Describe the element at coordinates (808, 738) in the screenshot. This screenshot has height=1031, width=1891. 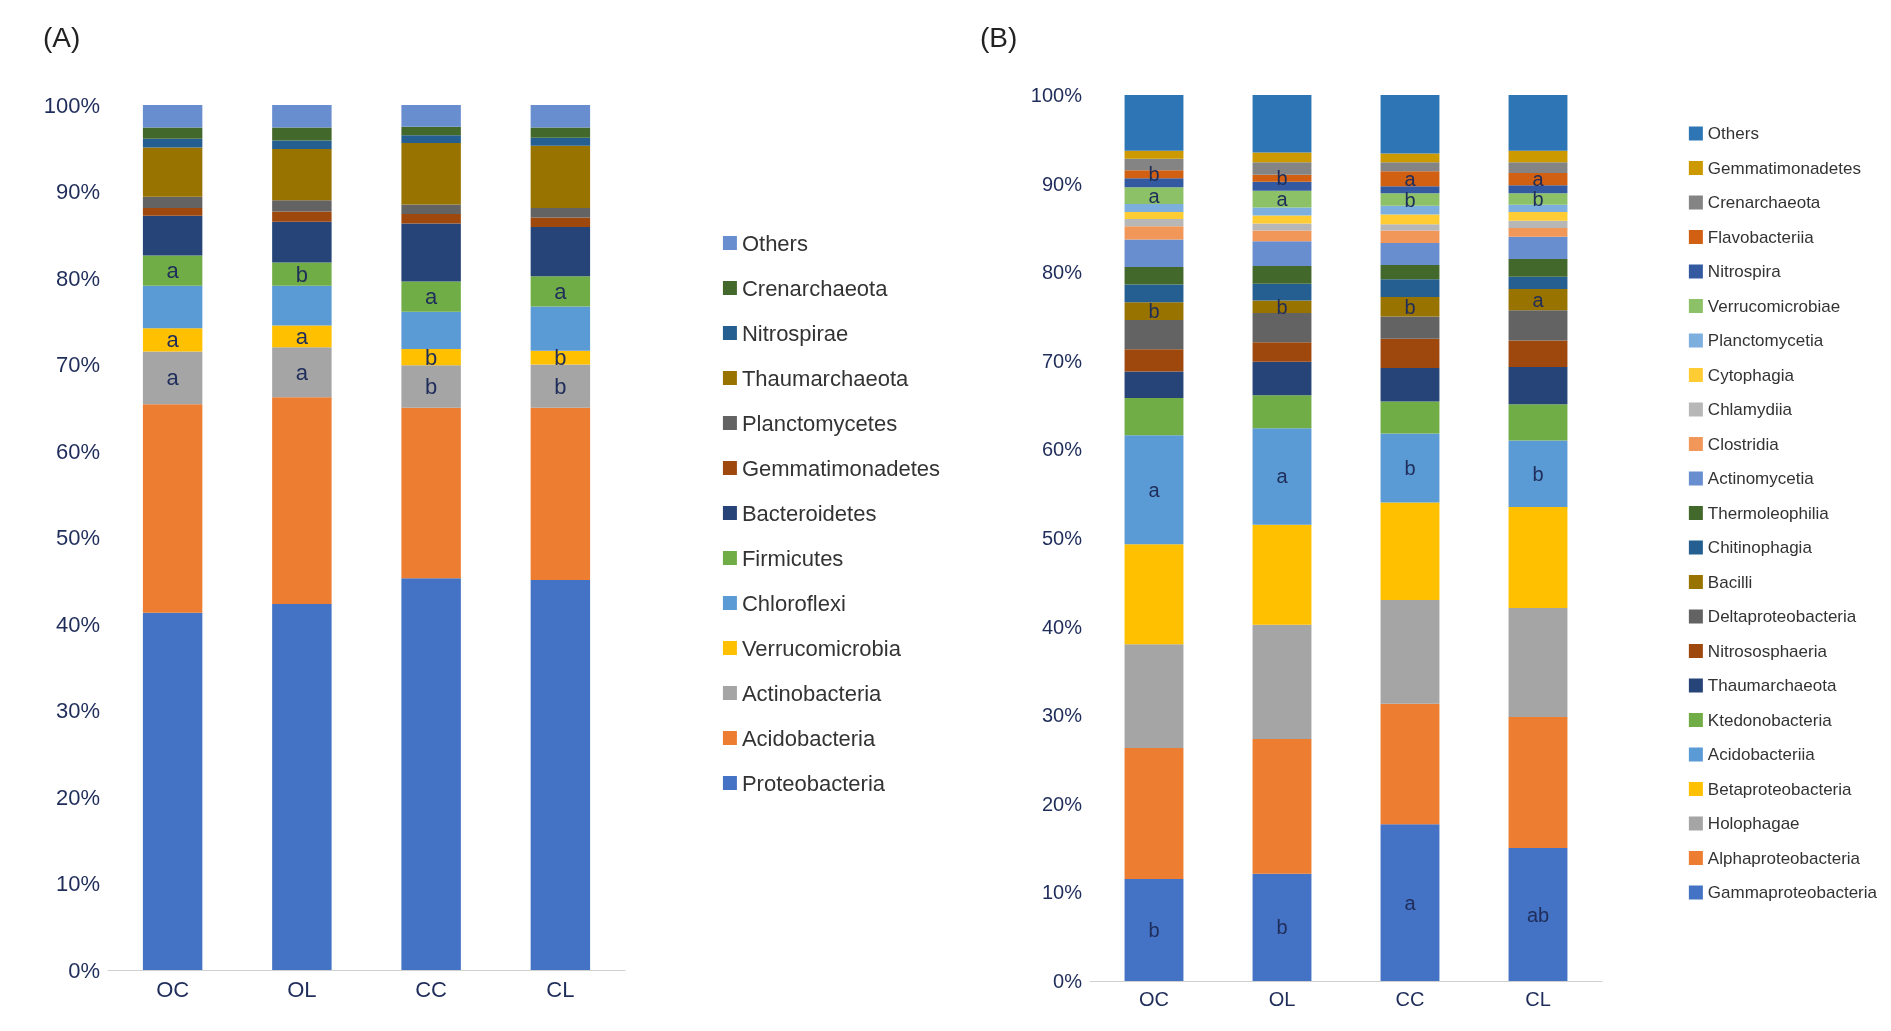
I see `legend-label: Acidobacteria` at that location.